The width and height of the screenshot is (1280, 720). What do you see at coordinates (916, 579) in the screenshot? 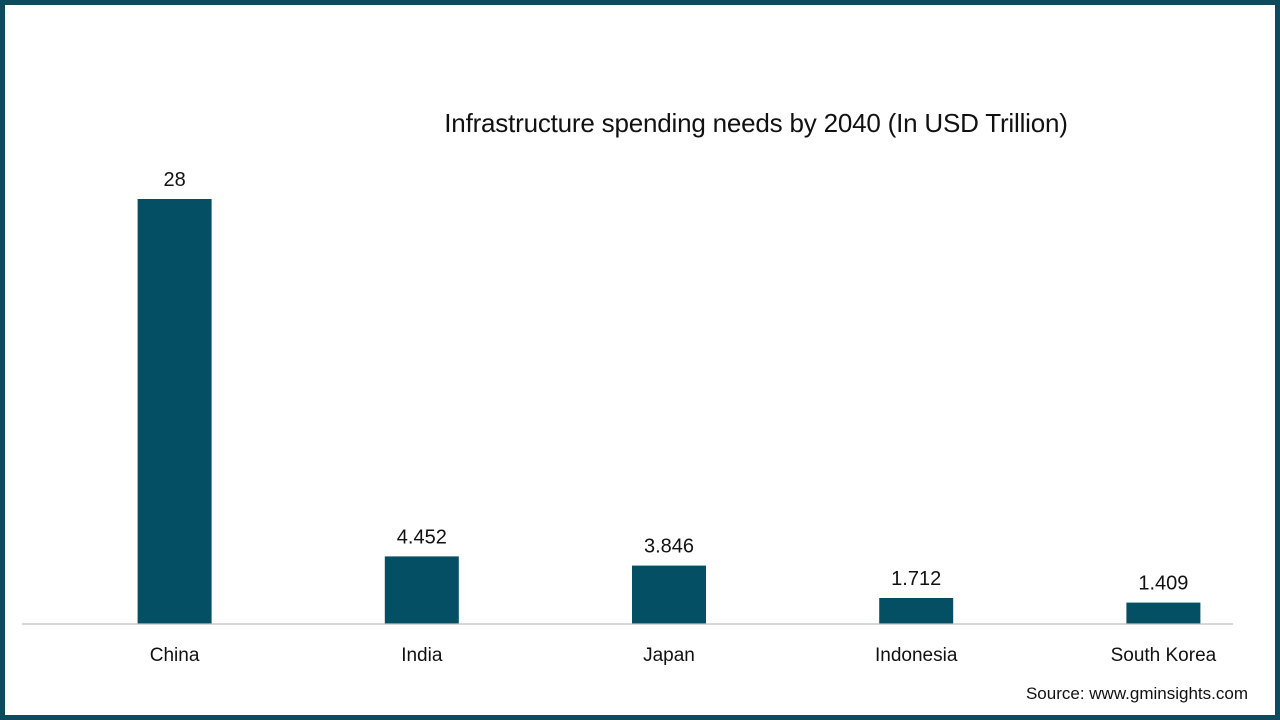
I see `data-label-indonesia: 1.712` at bounding box center [916, 579].